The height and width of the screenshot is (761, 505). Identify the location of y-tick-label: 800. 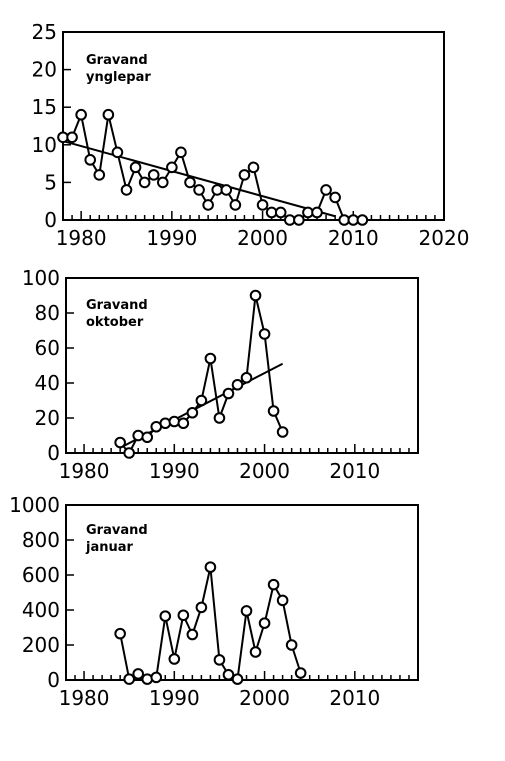
(41, 540).